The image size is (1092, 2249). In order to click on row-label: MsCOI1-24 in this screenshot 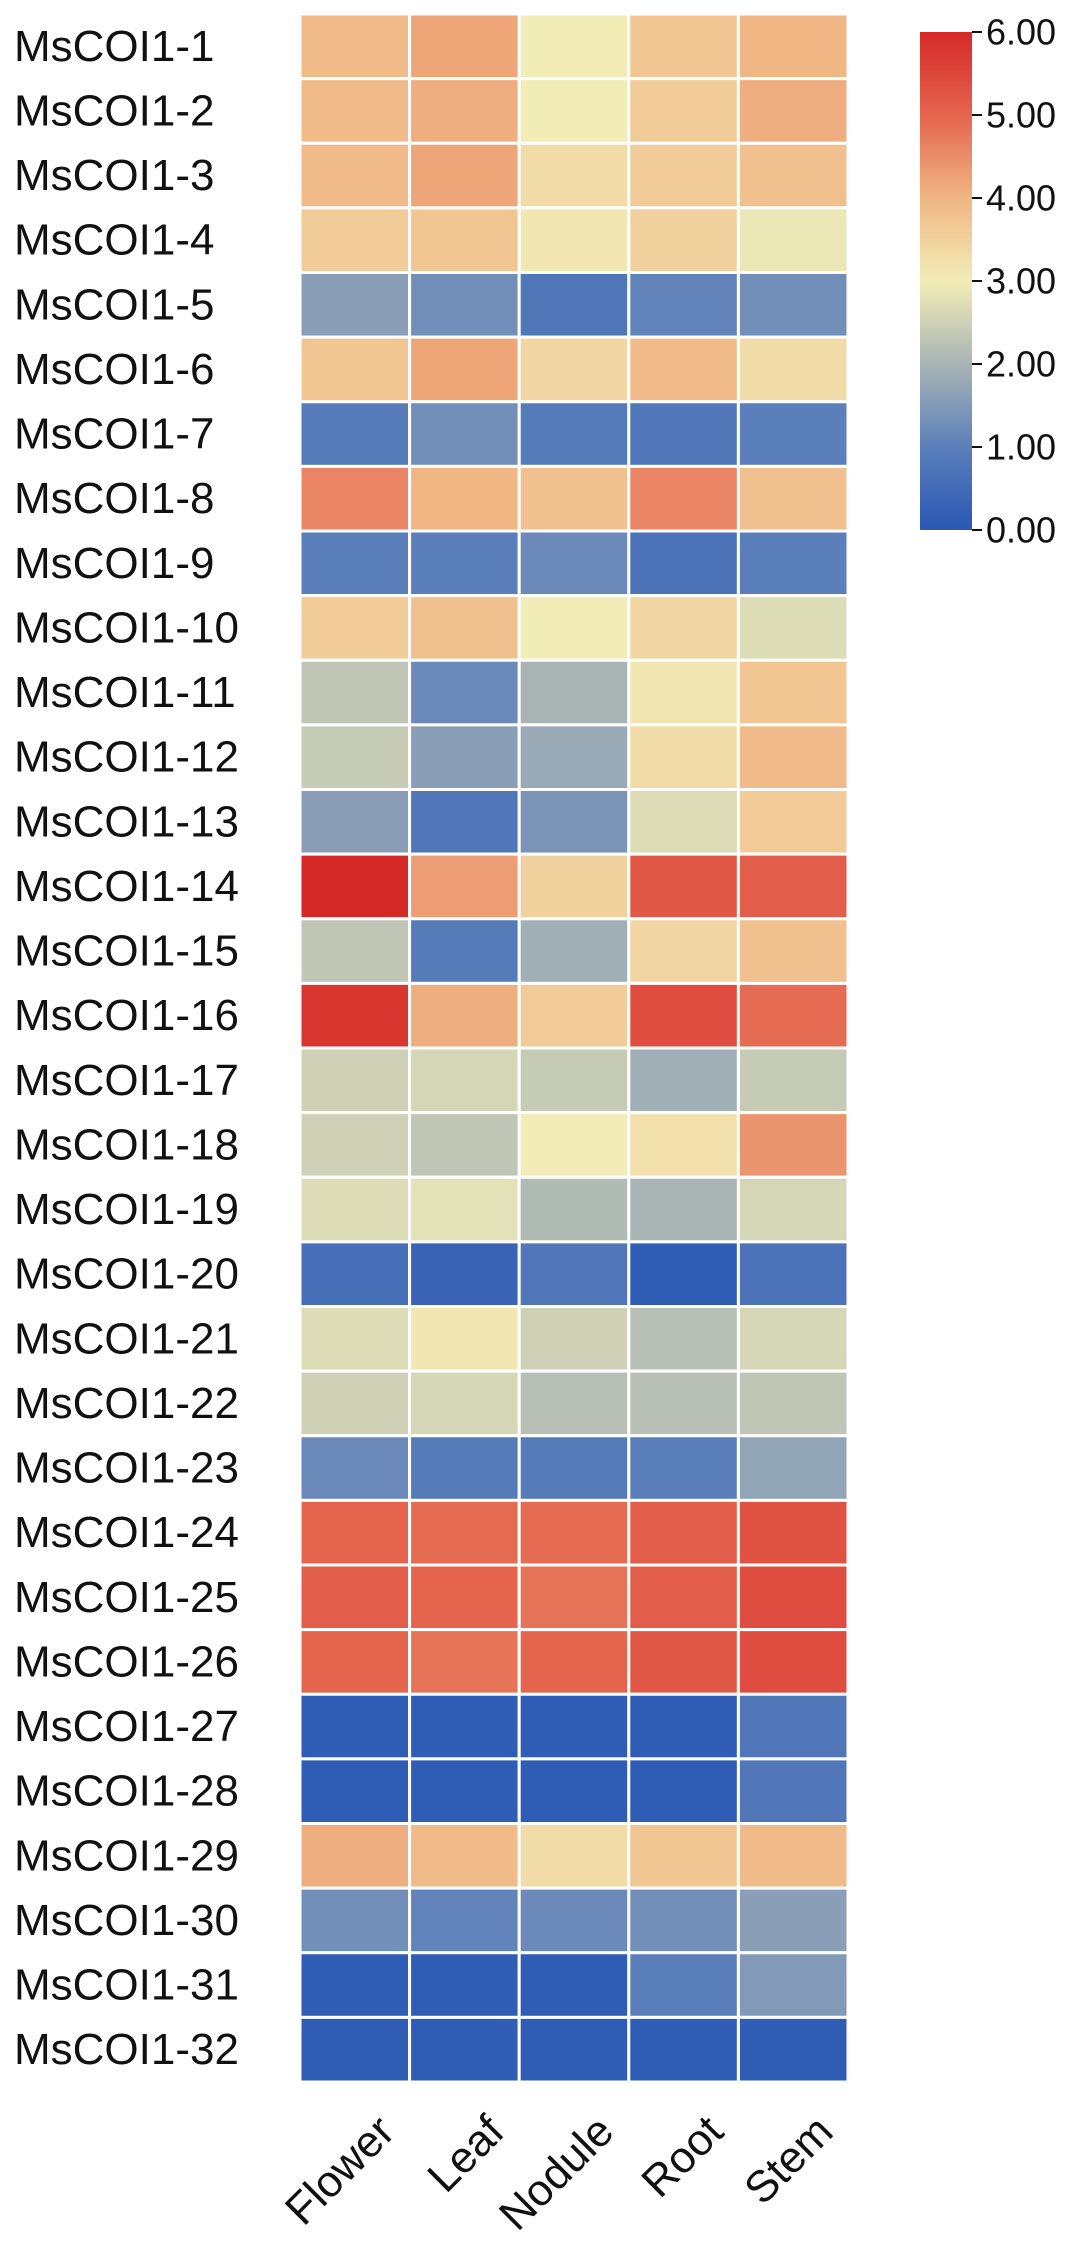, I will do `click(126, 1532)`.